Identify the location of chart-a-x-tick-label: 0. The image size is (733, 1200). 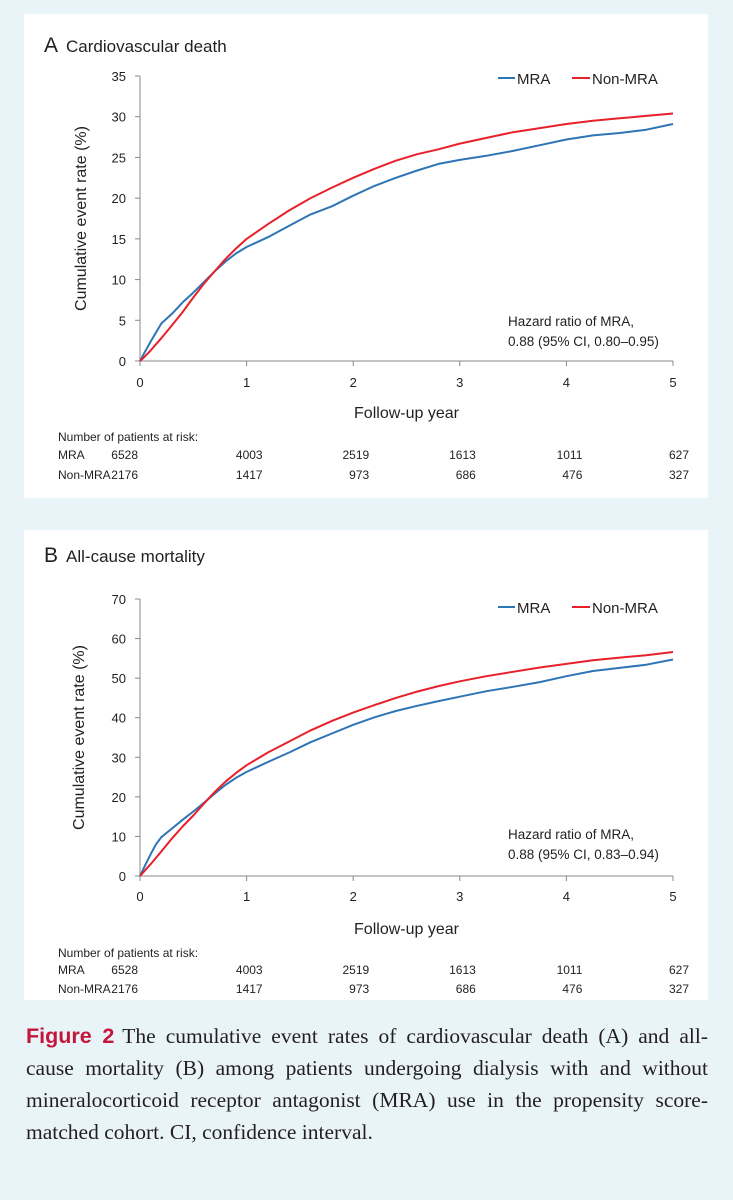
(139, 382).